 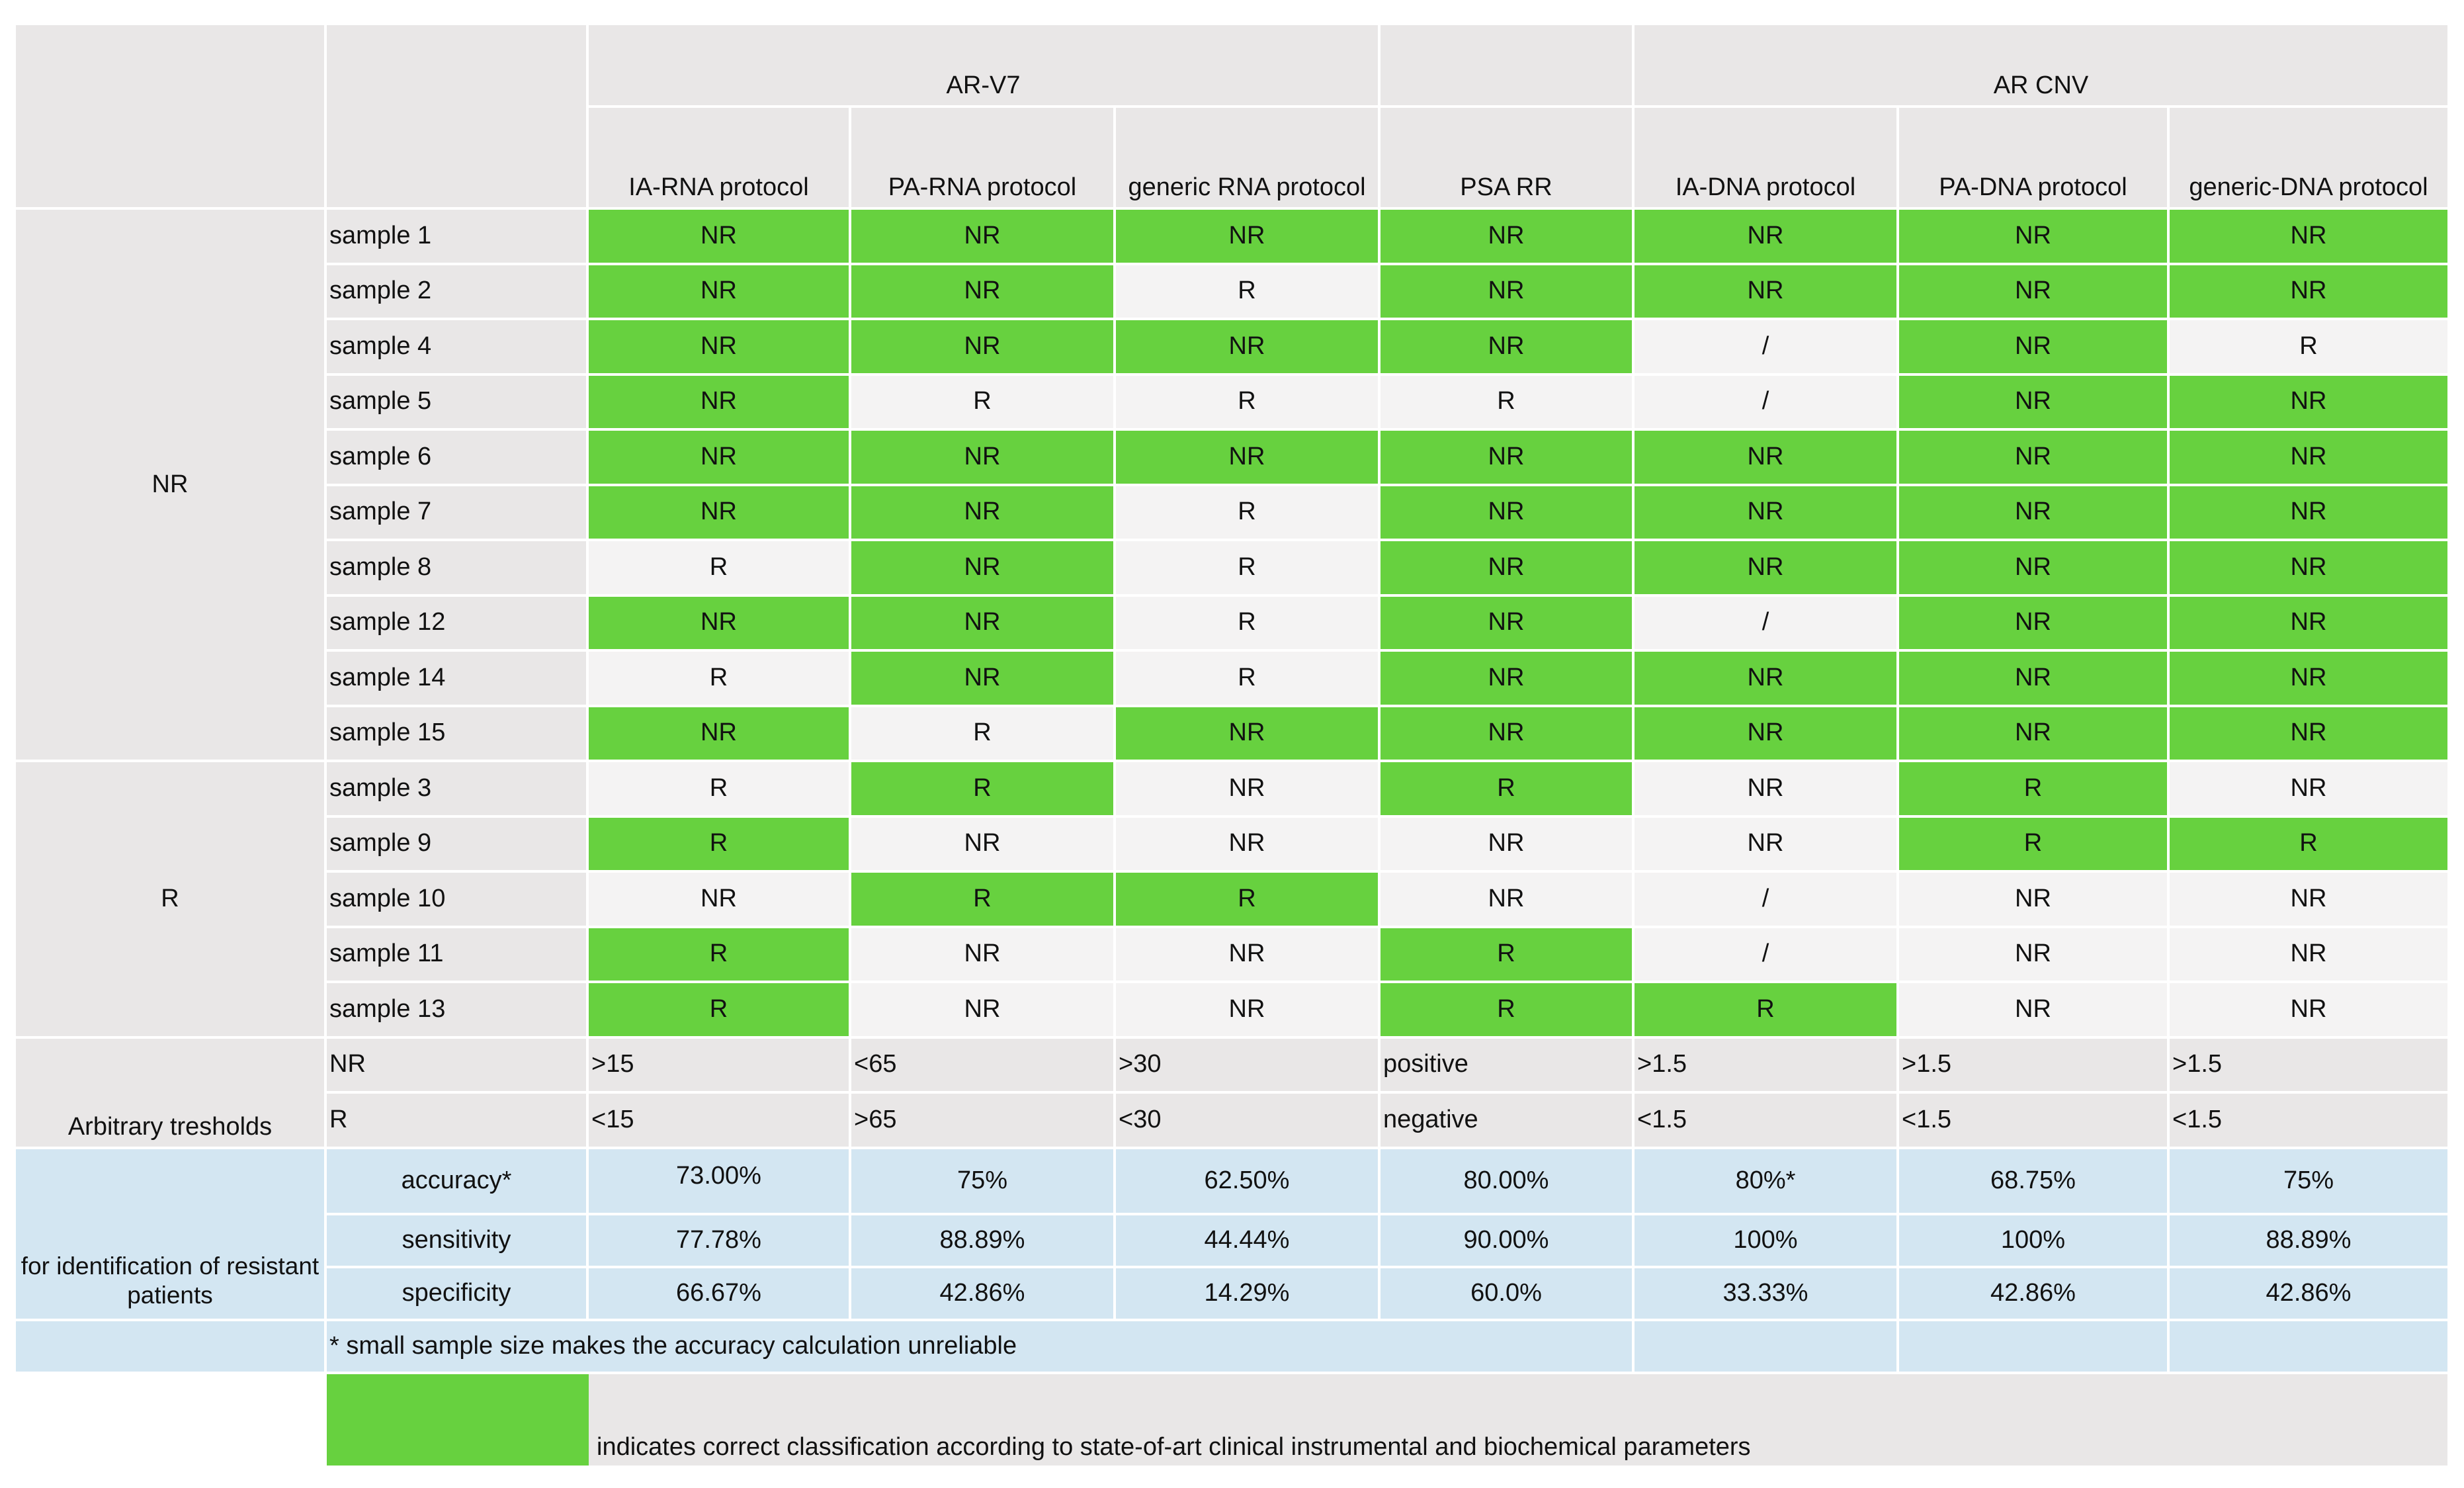 What do you see at coordinates (1247, 1240) in the screenshot?
I see `metric-value: 44.44%` at bounding box center [1247, 1240].